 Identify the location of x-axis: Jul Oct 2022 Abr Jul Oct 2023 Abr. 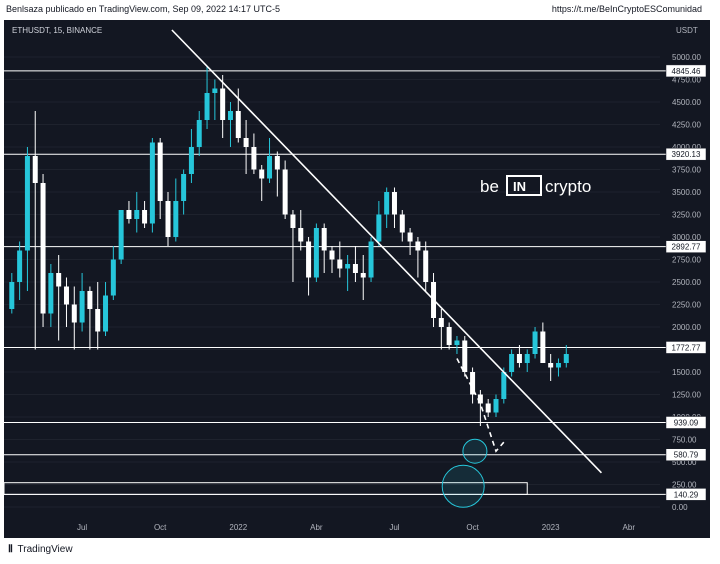
(356, 527).